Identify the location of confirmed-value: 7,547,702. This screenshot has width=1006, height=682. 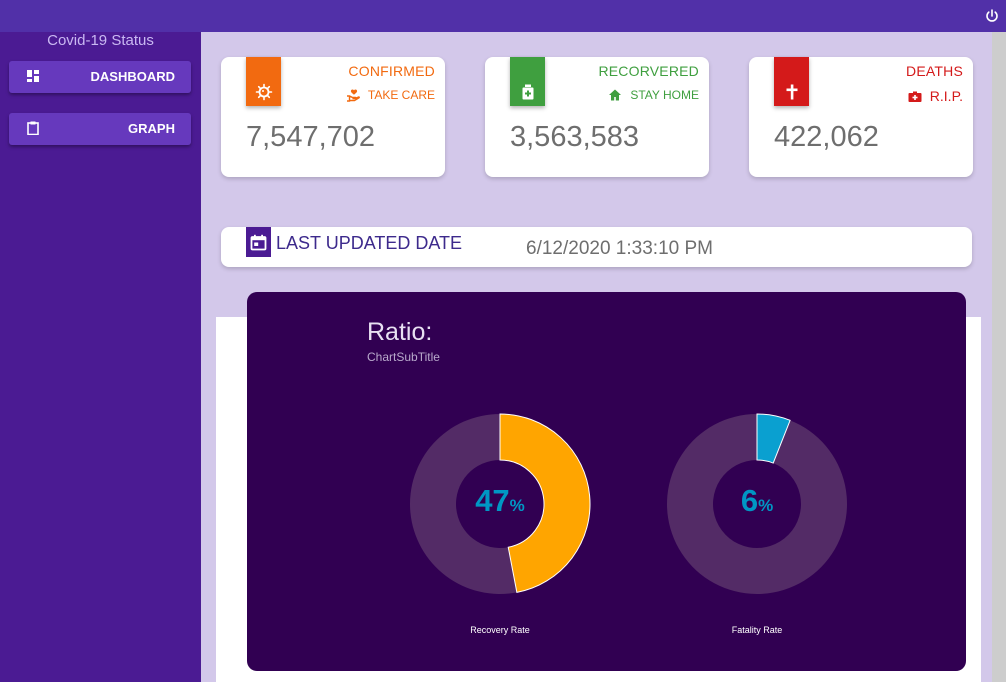
(311, 137).